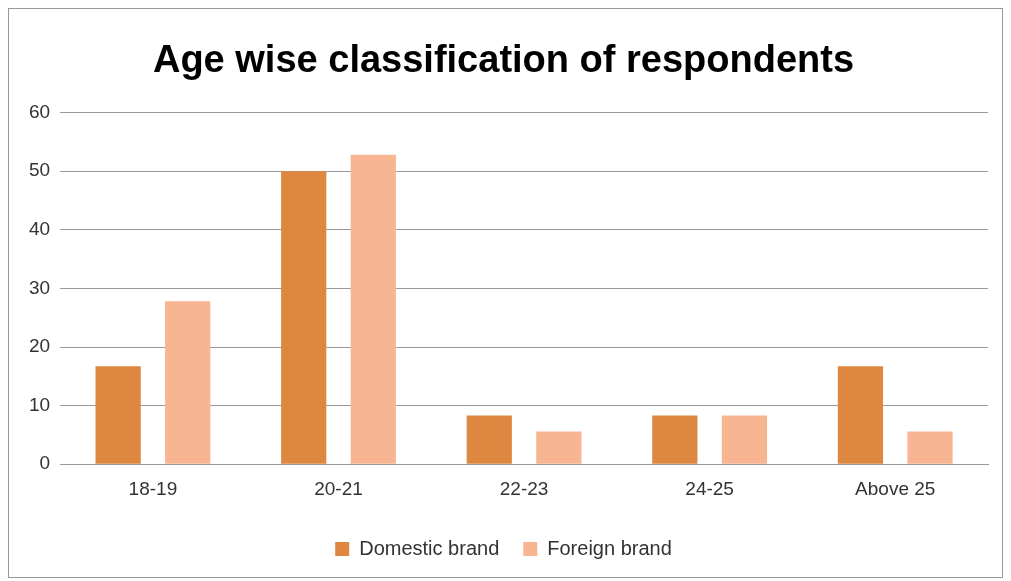  What do you see at coordinates (338, 488) in the screenshot?
I see `x-tick-label: 20-21` at bounding box center [338, 488].